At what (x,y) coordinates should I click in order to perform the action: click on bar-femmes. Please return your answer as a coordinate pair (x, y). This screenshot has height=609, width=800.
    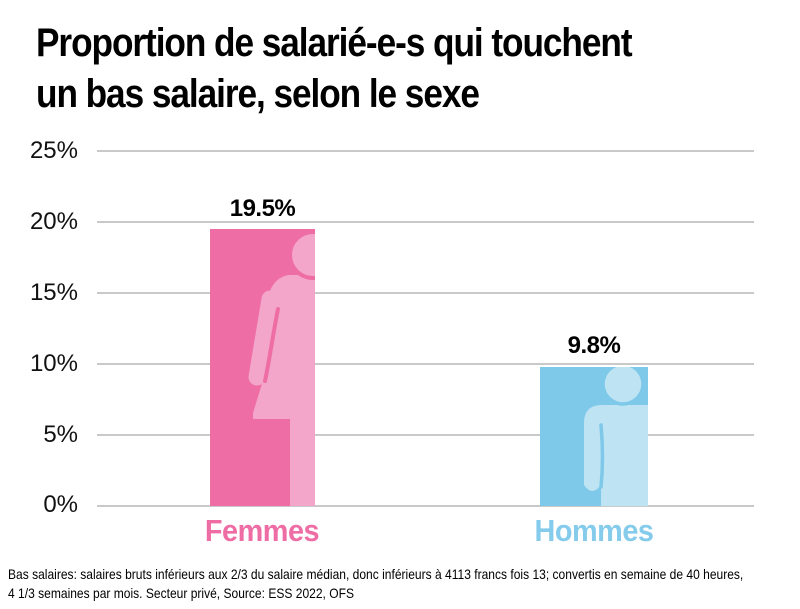
    Looking at the image, I should click on (262, 367).